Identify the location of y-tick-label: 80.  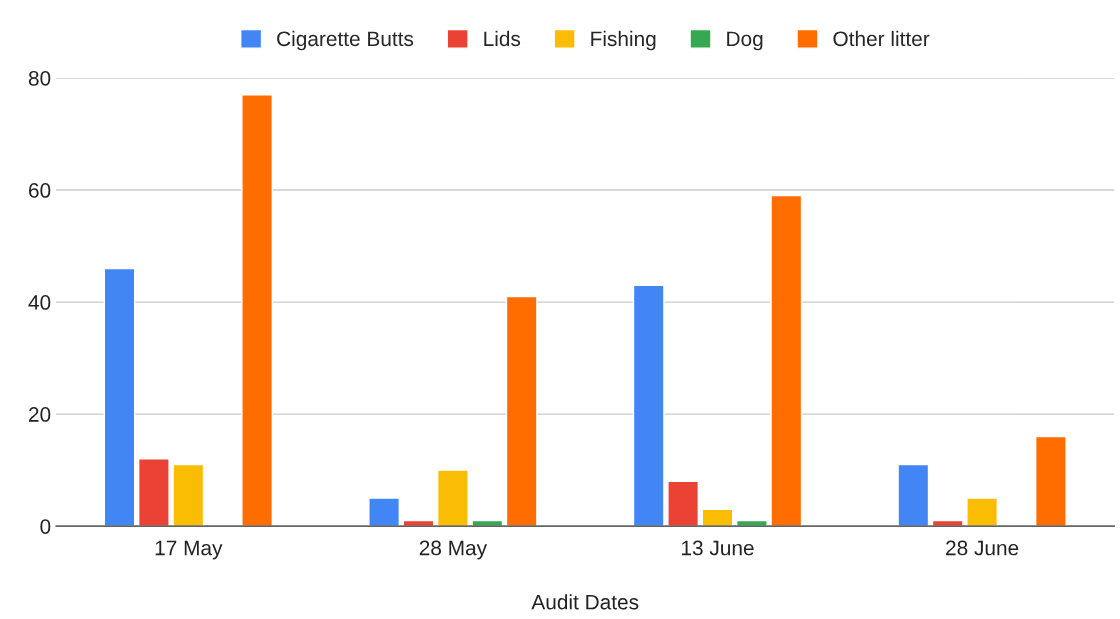
(39, 78).